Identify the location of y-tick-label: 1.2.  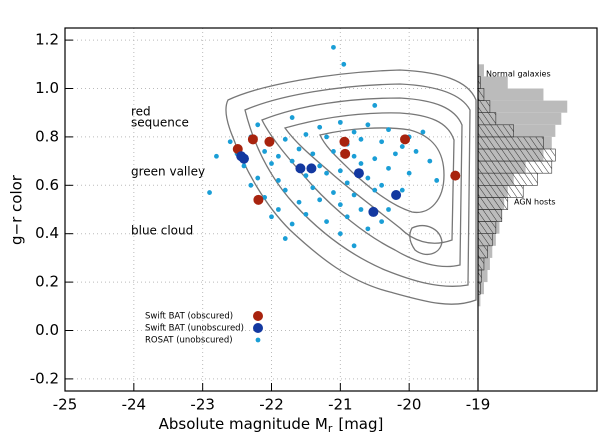
(47, 40).